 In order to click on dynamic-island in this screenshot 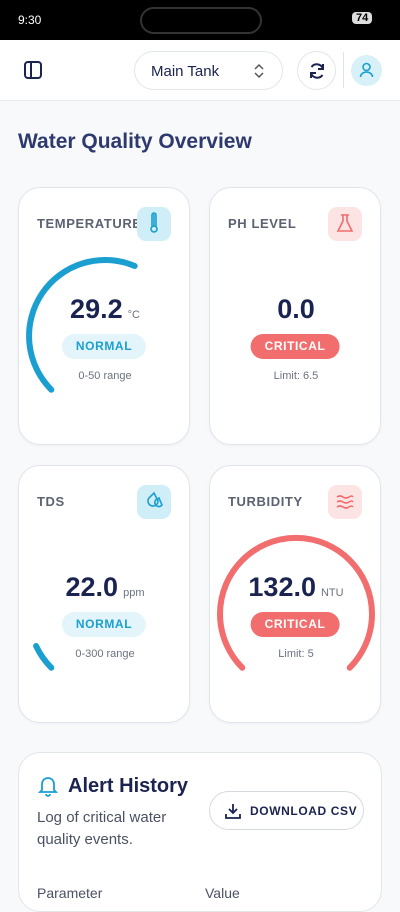, I will do `click(201, 20)`.